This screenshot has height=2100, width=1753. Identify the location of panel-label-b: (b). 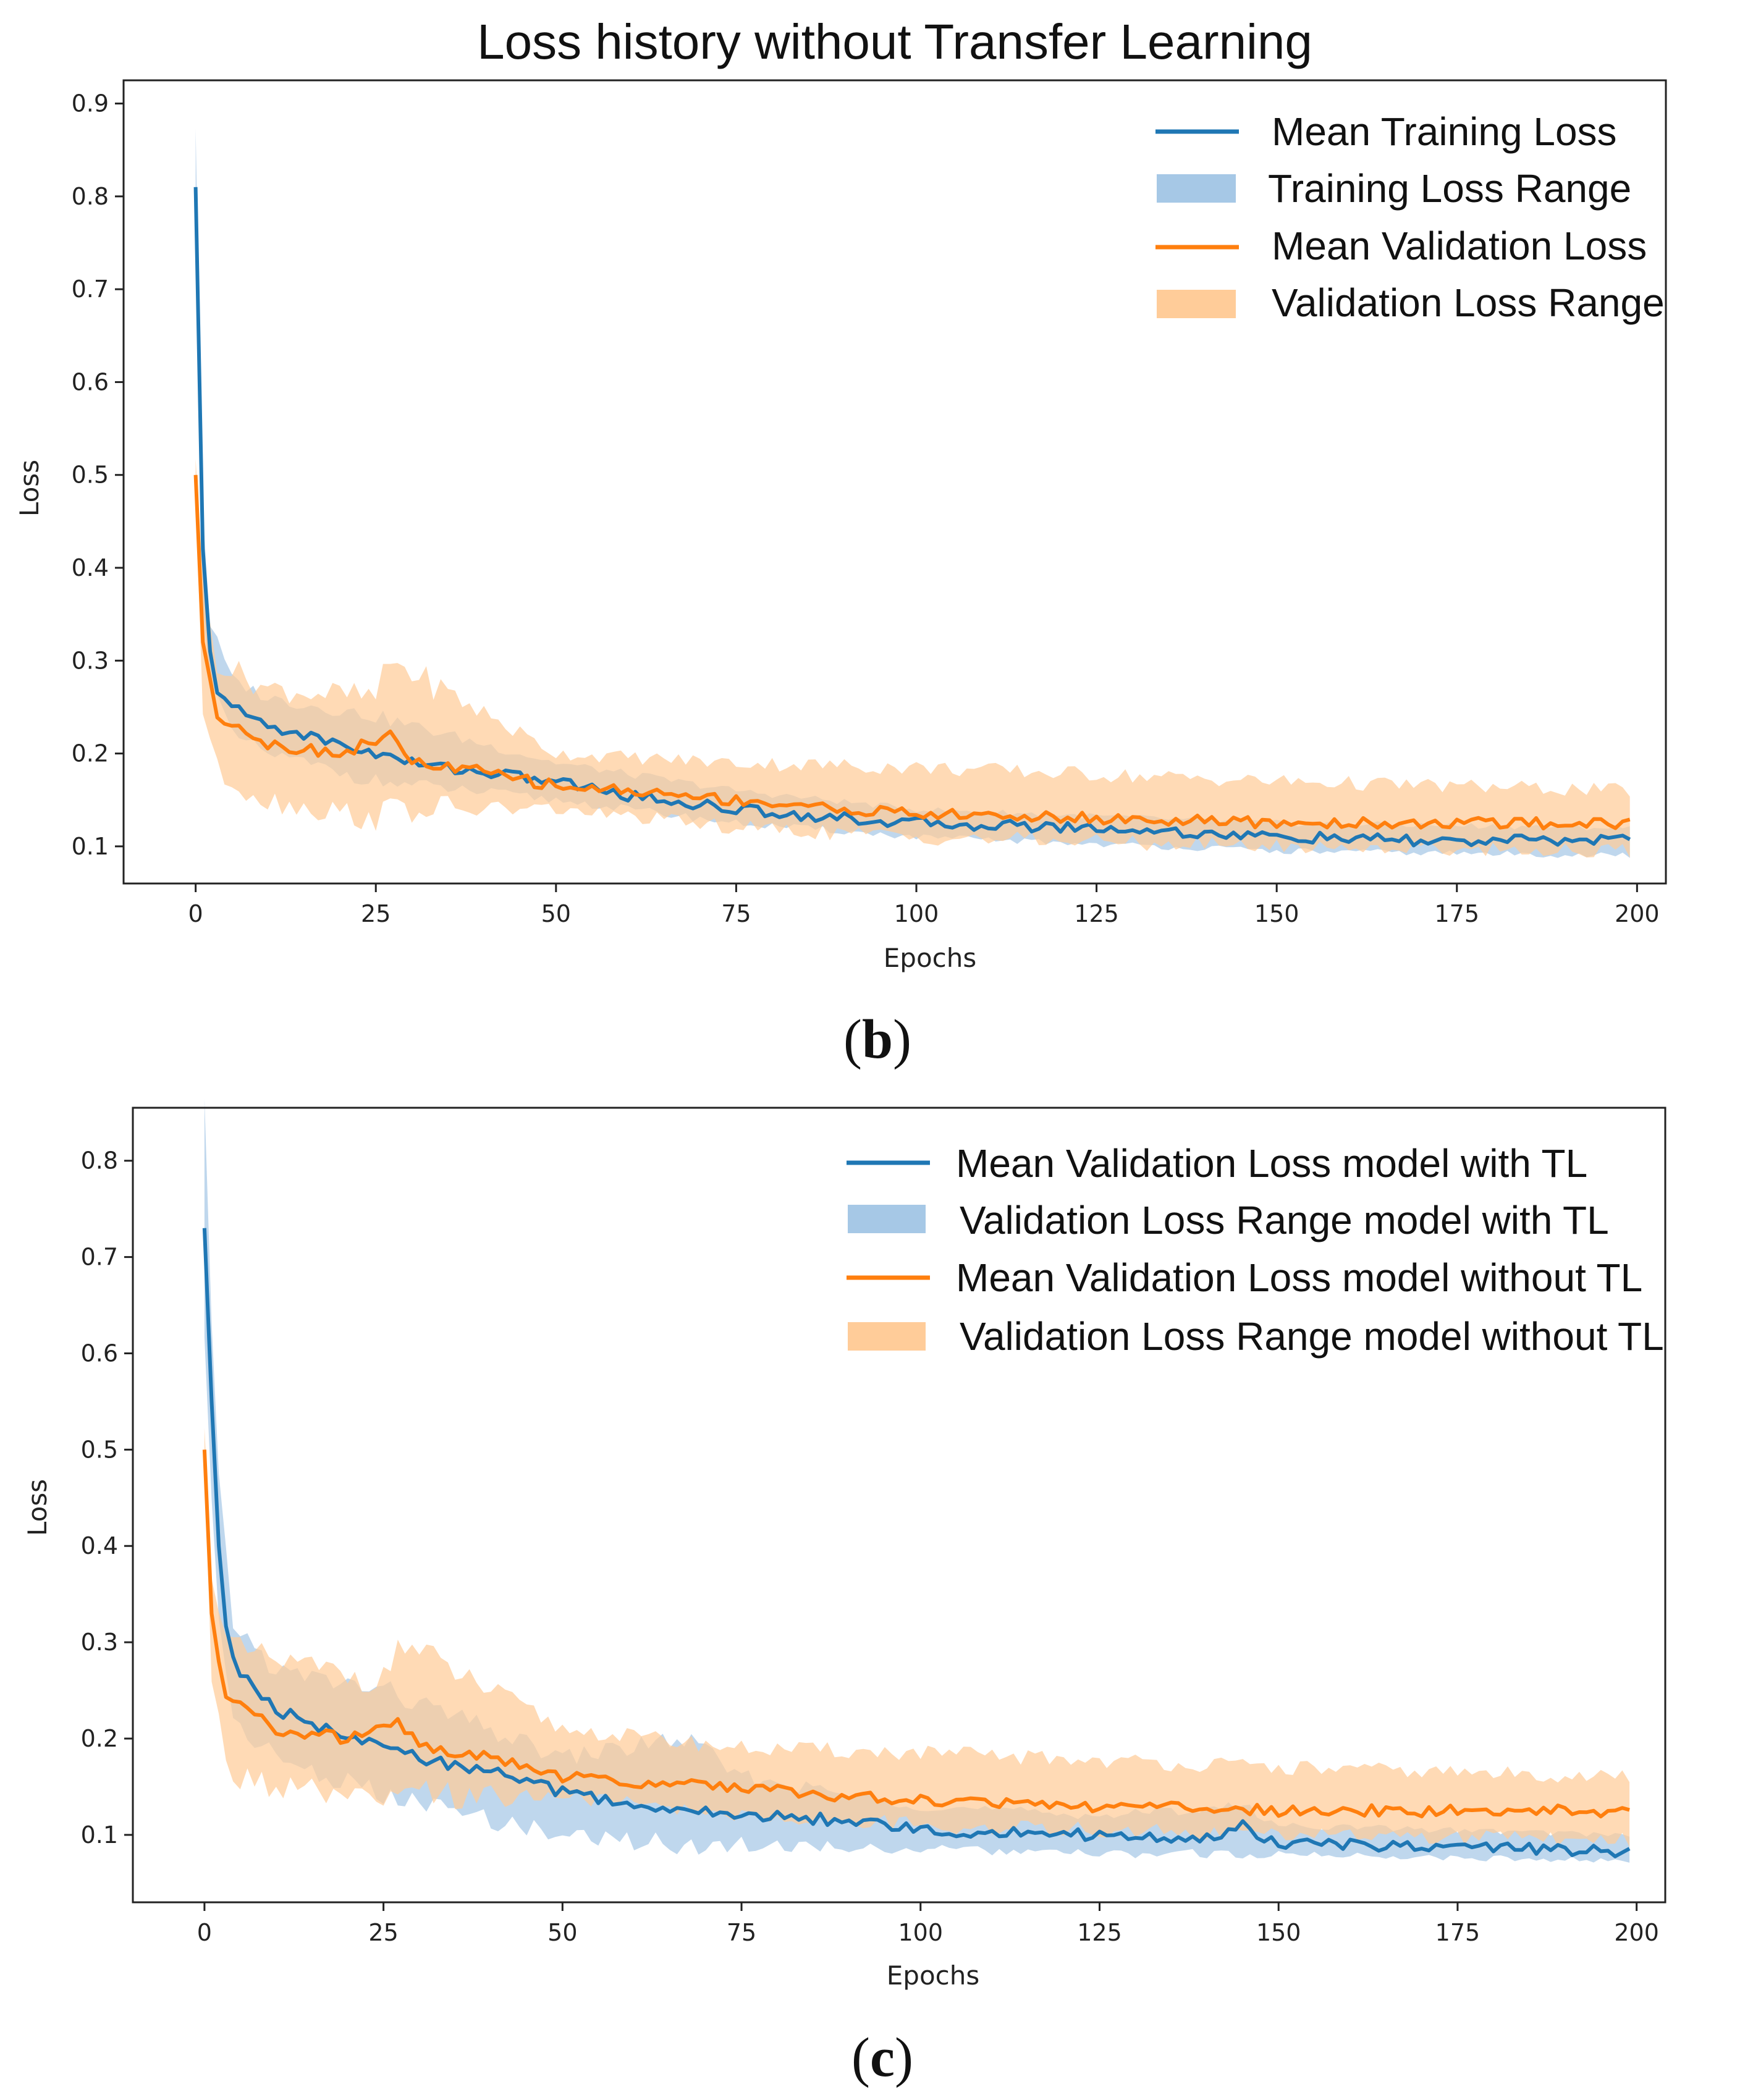
(877, 1039).